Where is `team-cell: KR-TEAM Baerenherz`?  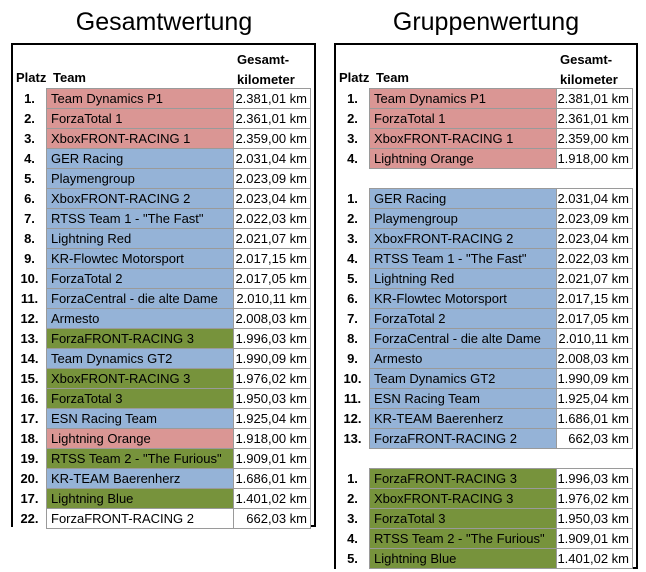 team-cell: KR-TEAM Baerenherz is located at coordinates (140, 478).